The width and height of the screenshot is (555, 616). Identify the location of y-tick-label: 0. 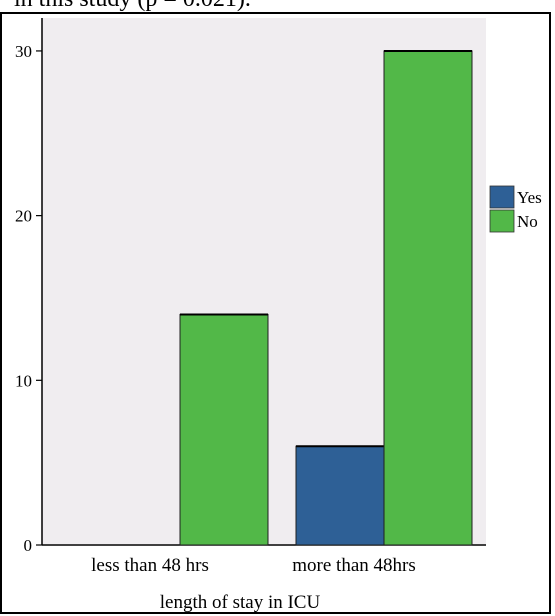
(28, 545).